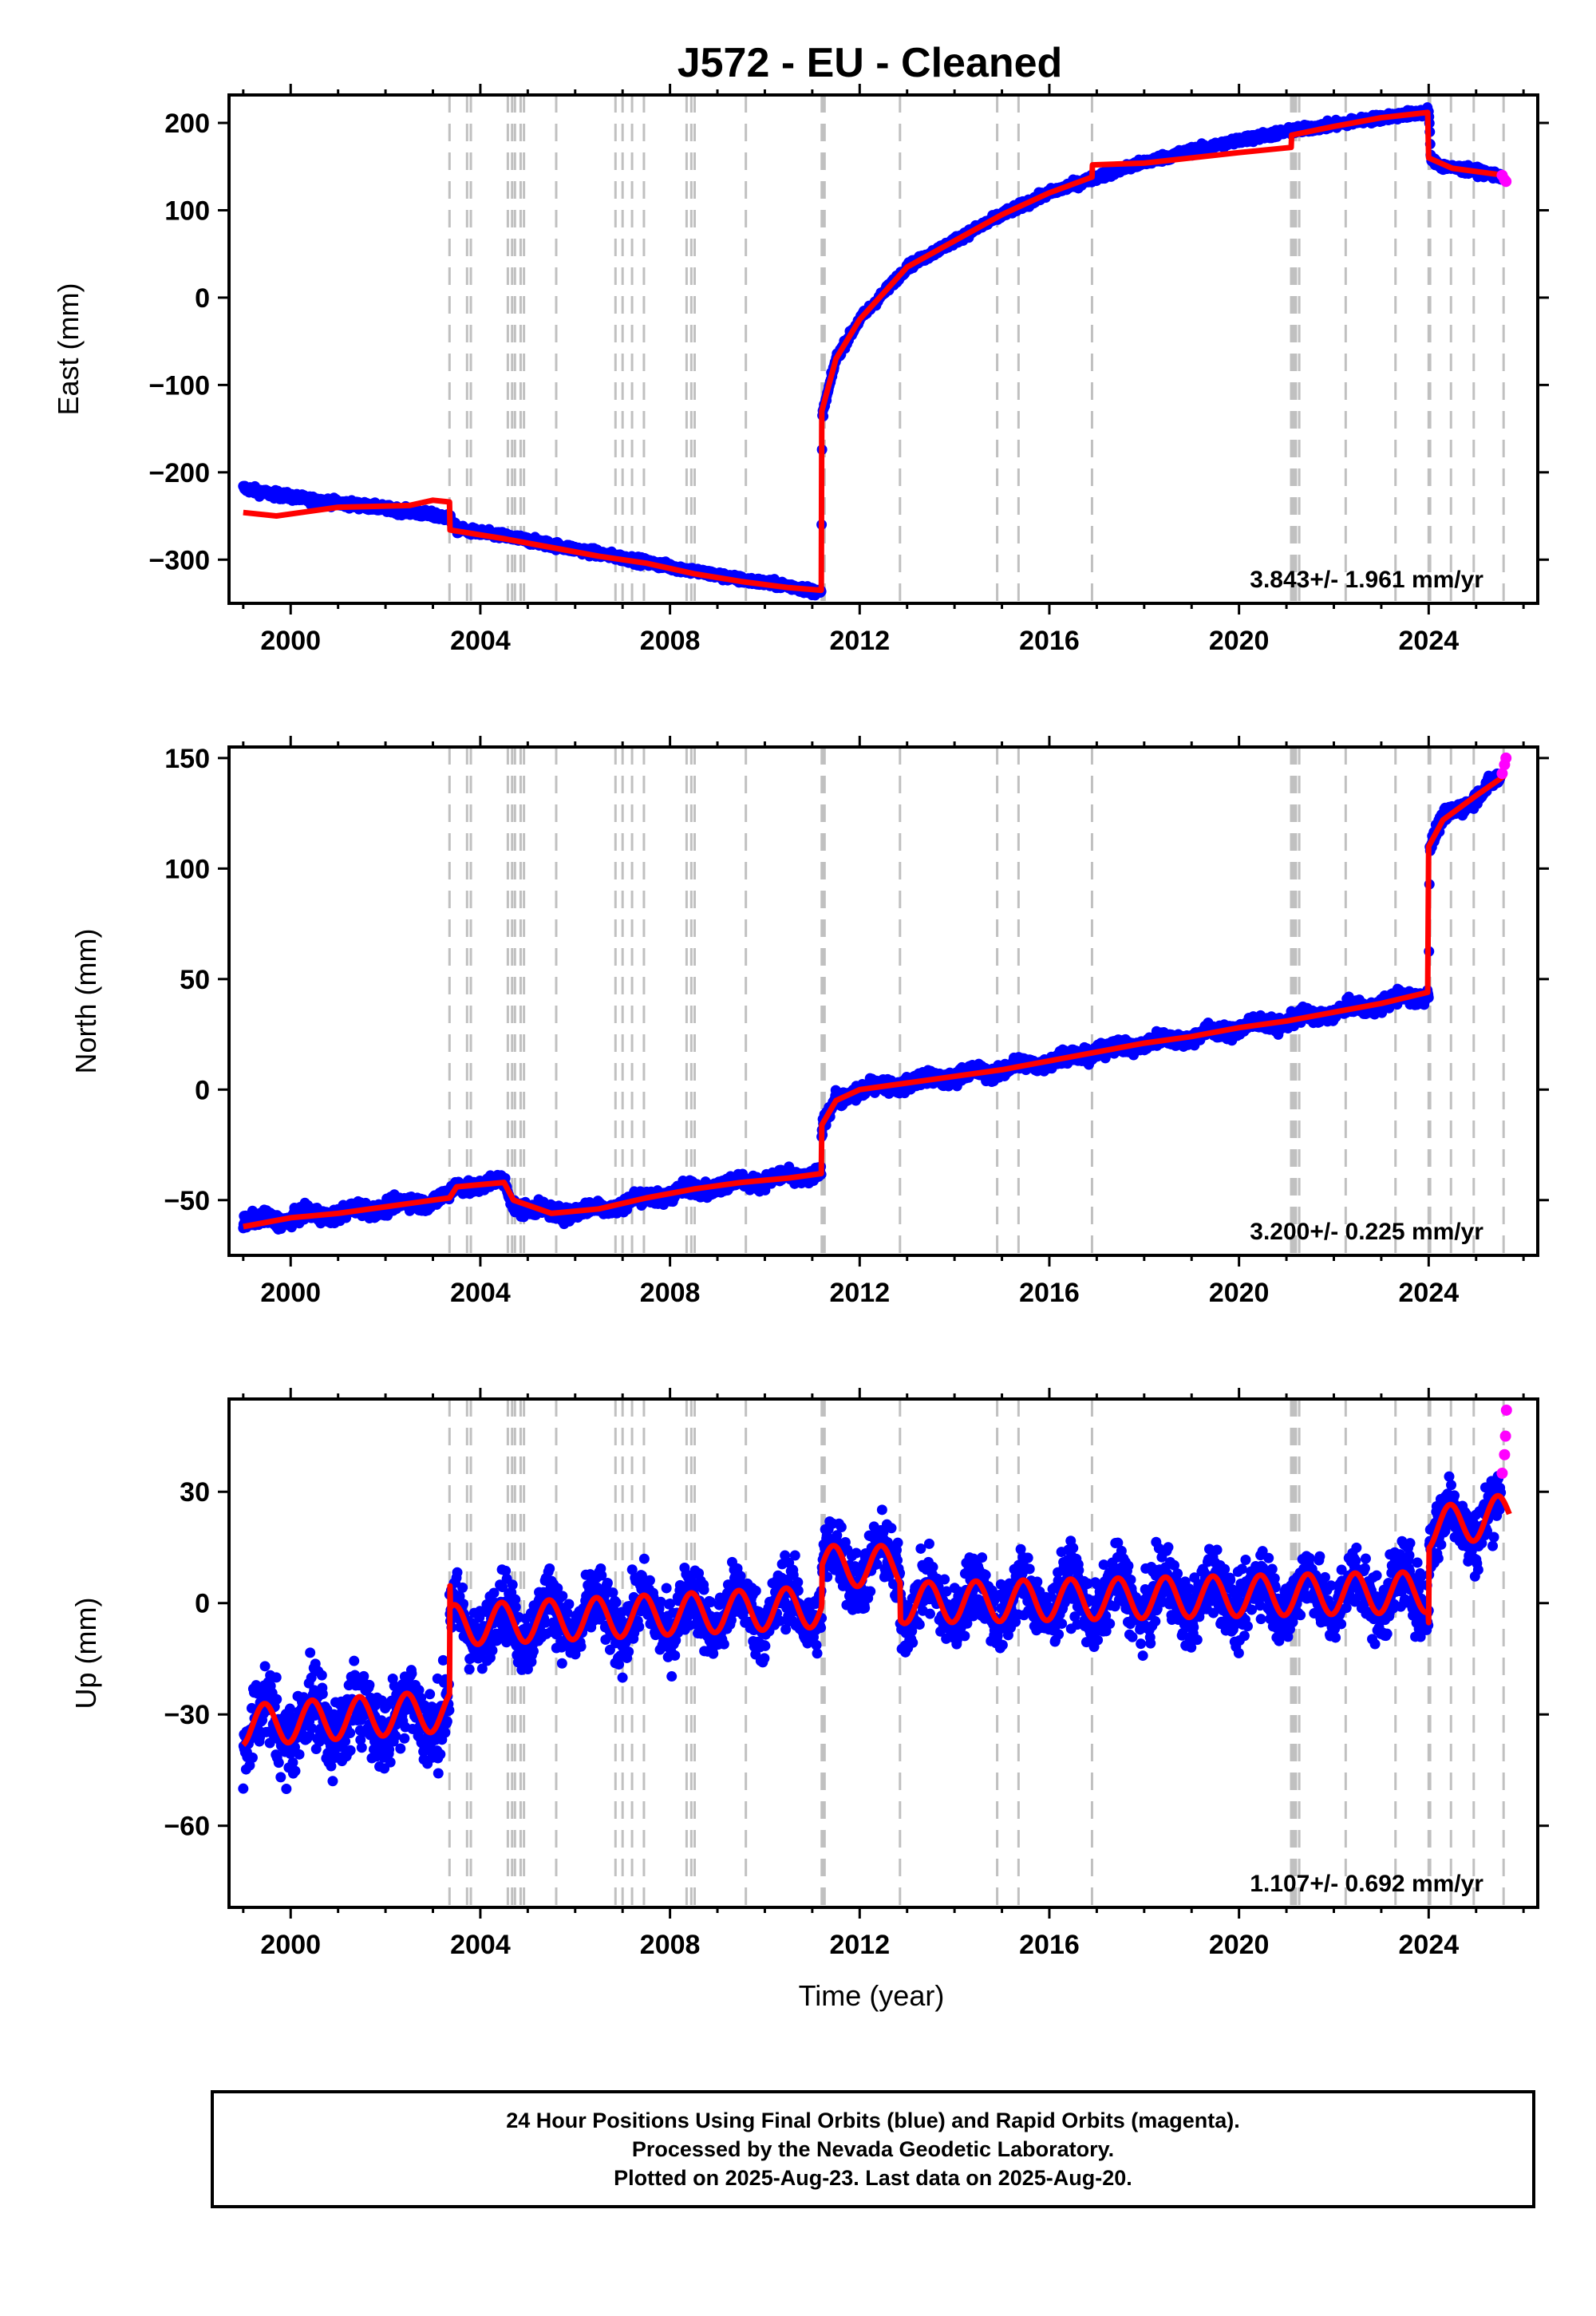  Describe the element at coordinates (68, 349) in the screenshot. I see `east-y-axis-label: East (mm)` at that location.